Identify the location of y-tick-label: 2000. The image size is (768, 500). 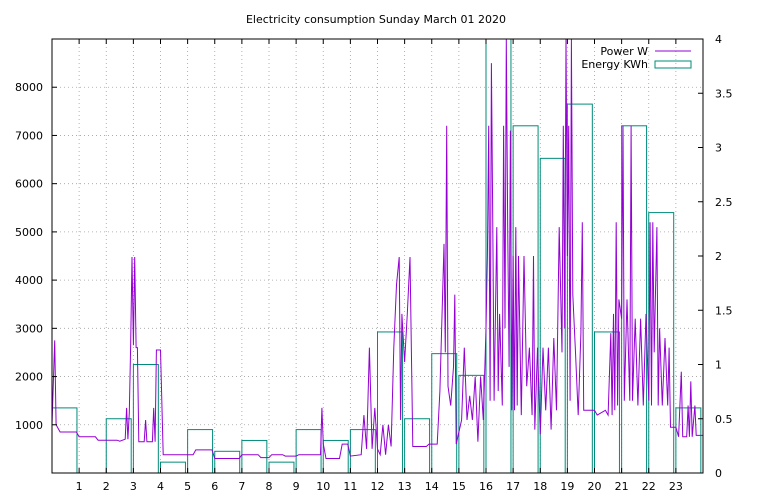
(29, 377).